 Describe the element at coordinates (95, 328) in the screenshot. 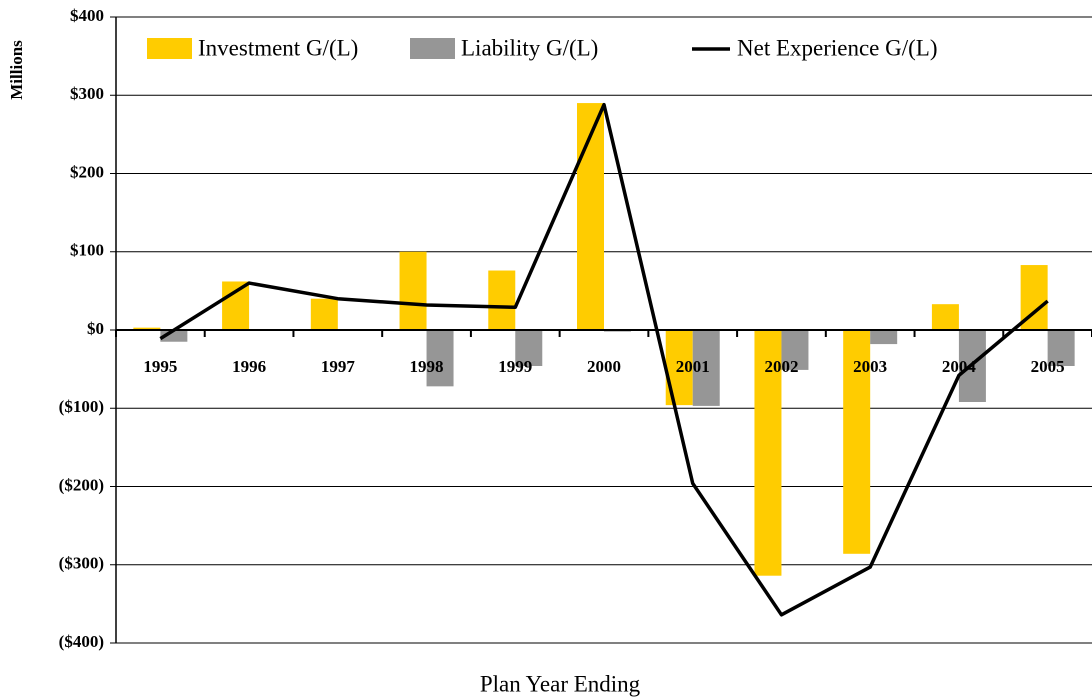

I see `y-tick-label: $0` at that location.